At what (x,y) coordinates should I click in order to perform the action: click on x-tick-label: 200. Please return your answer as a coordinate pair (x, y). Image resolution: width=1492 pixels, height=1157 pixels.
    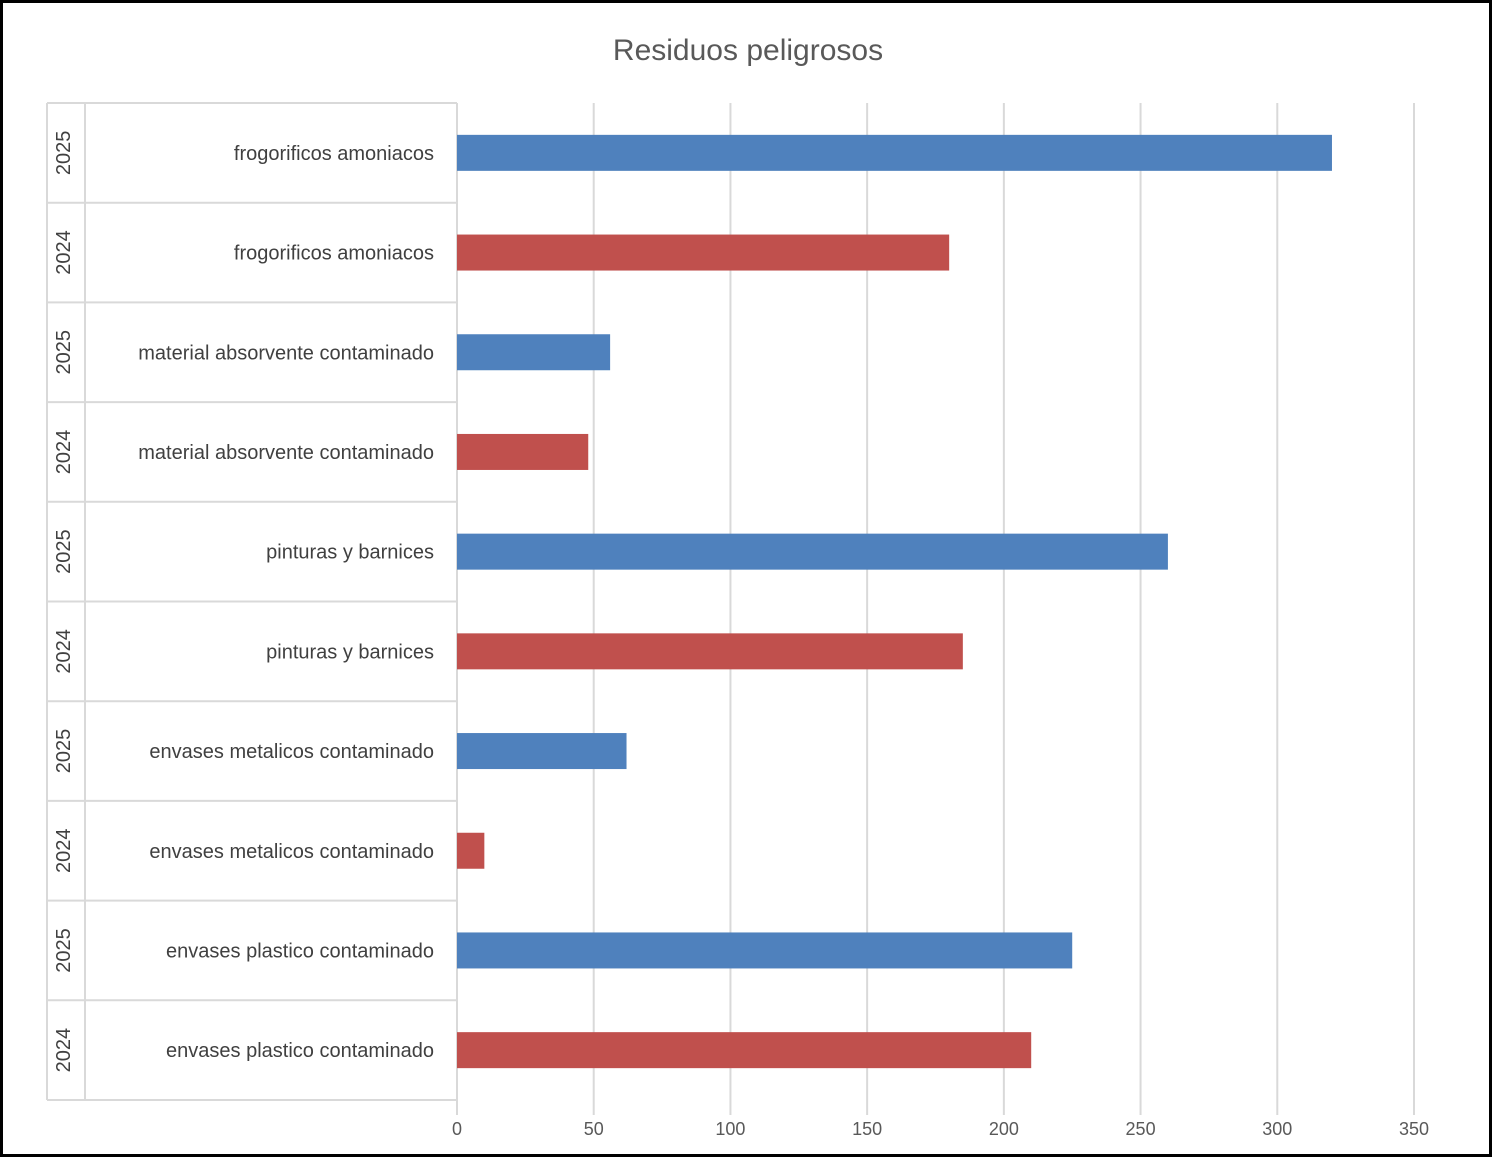
    Looking at the image, I should click on (1004, 1129).